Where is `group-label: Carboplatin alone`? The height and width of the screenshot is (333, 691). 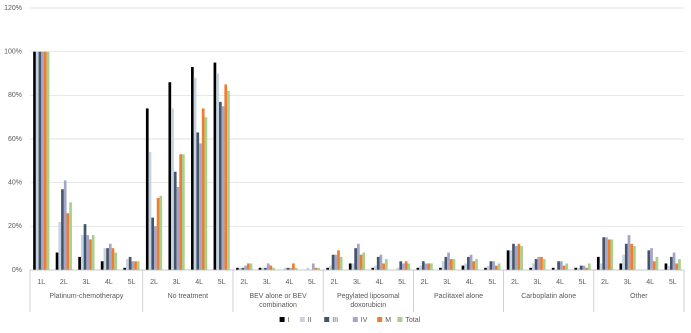 group-label: Carboplatin alone is located at coordinates (549, 296).